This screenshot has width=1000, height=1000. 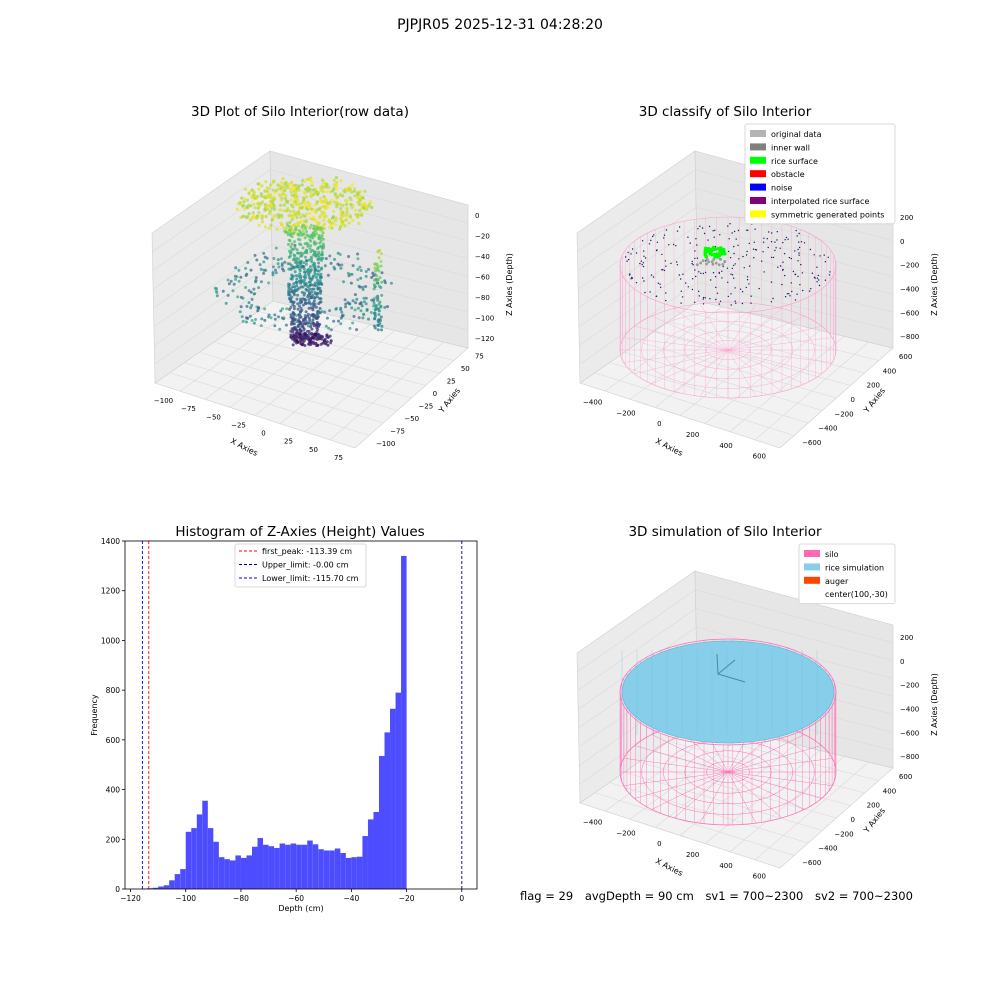 I want to click on z-axis-label: Z Axies (Depth), so click(x=934, y=704).